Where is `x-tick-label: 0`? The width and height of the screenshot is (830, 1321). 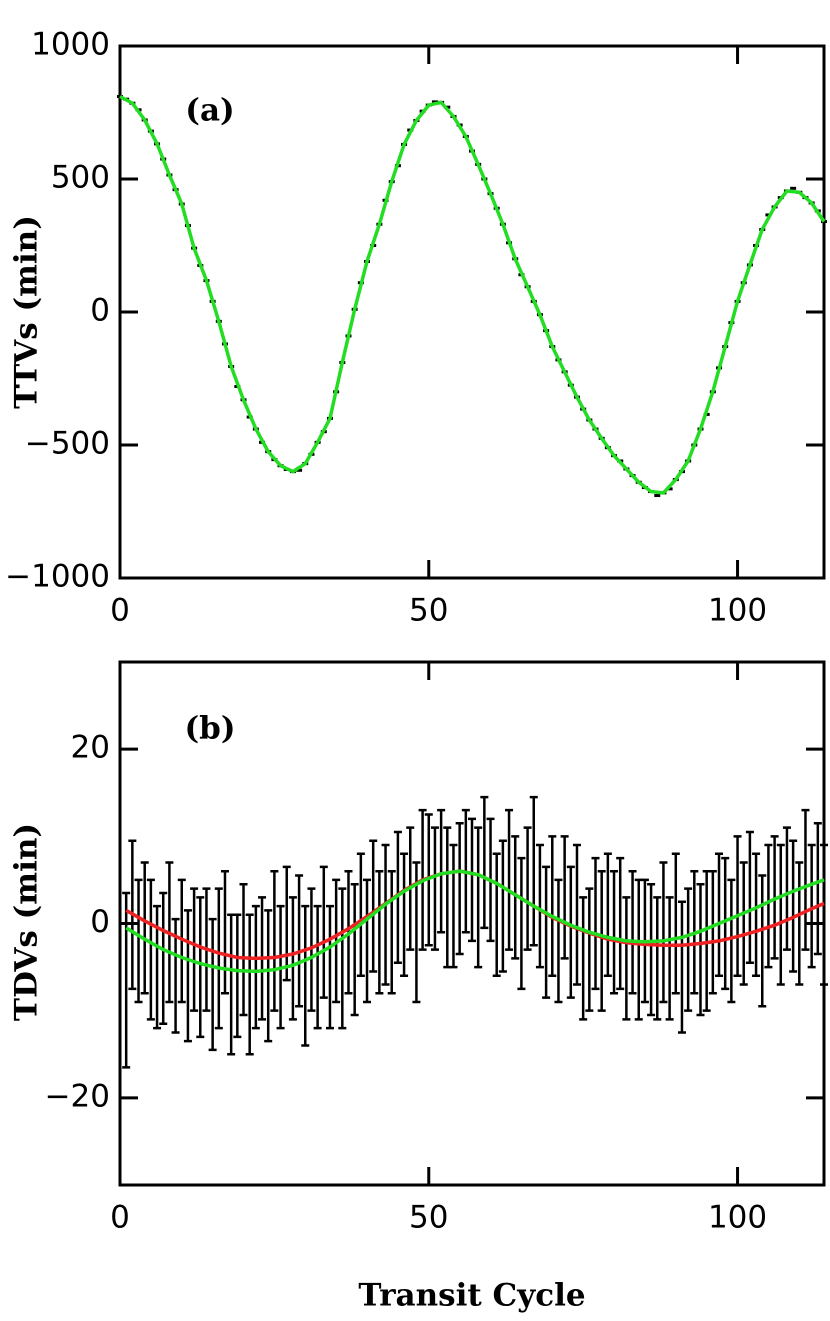 x-tick-label: 0 is located at coordinates (120, 1218).